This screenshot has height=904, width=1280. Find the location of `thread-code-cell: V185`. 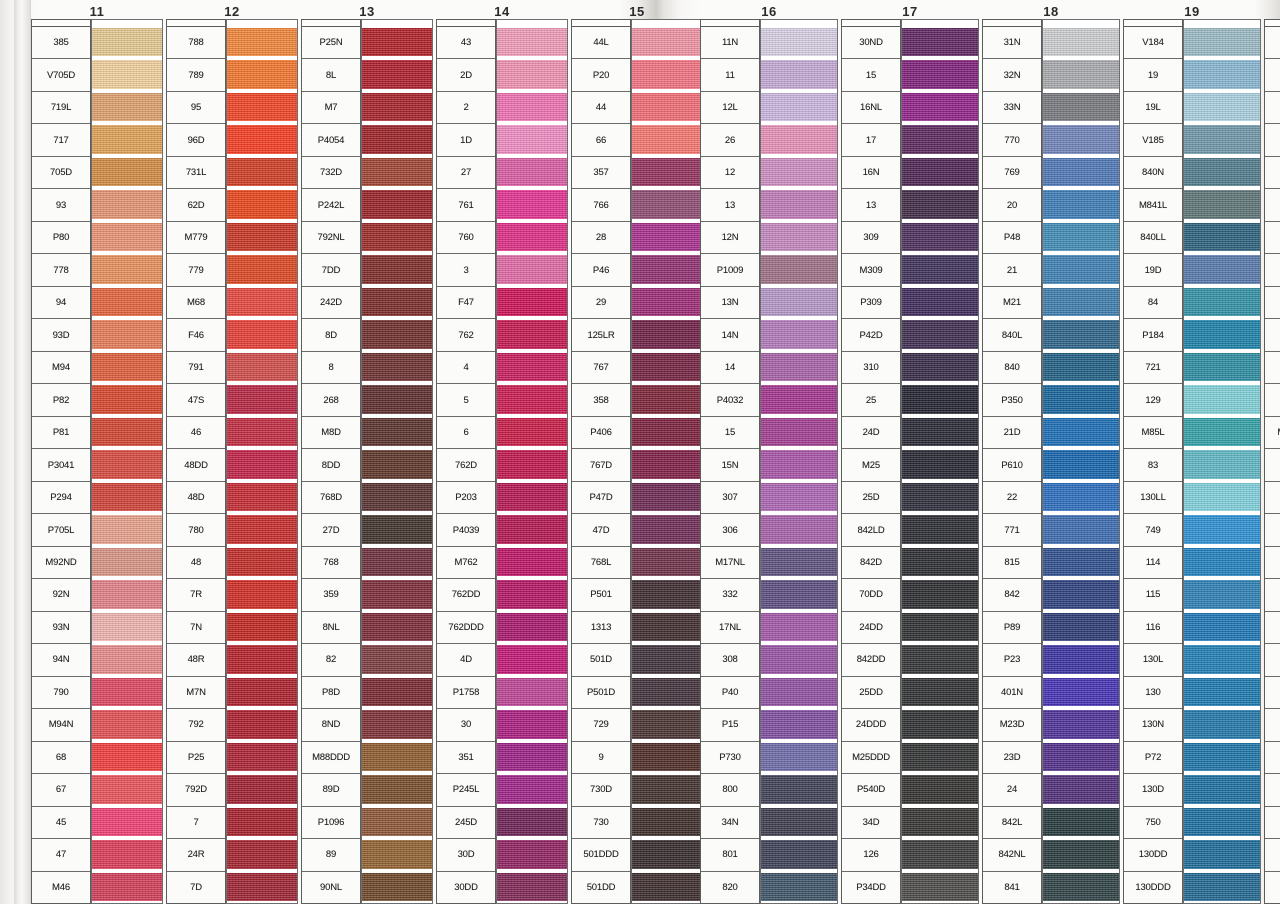

thread-code-cell: V185 is located at coordinates (1153, 140).